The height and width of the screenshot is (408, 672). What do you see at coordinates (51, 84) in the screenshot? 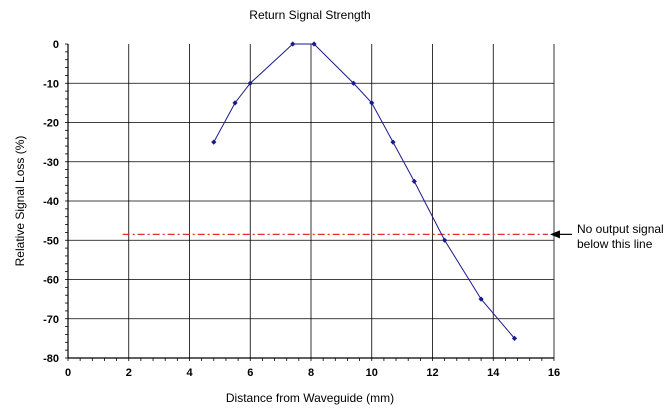
I see `y-tick-label: -10` at bounding box center [51, 84].